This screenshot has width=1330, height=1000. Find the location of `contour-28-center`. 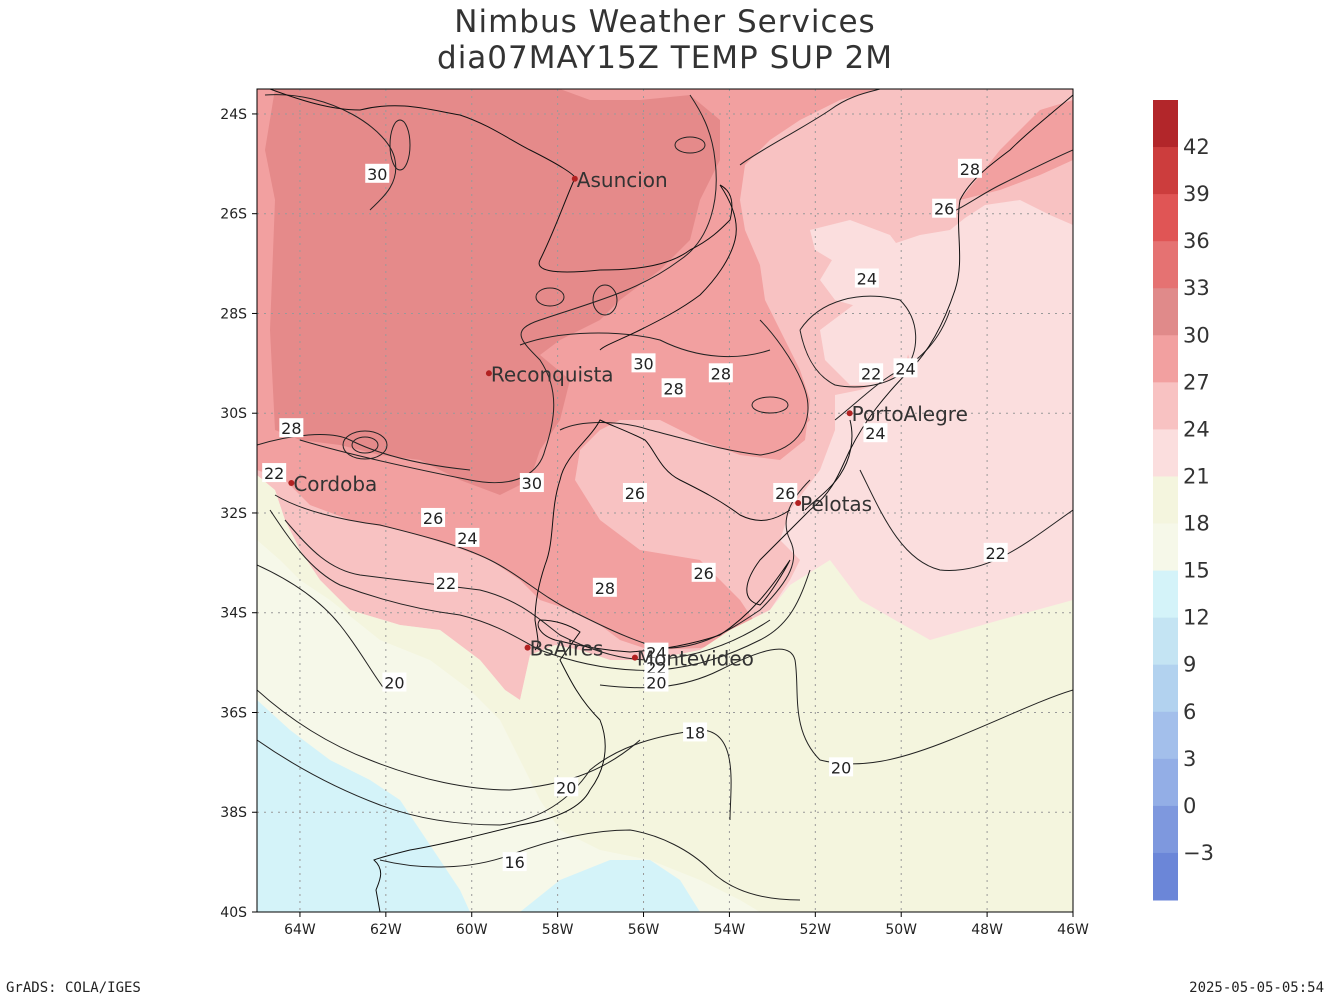

contour-28-center is located at coordinates (684, 387).